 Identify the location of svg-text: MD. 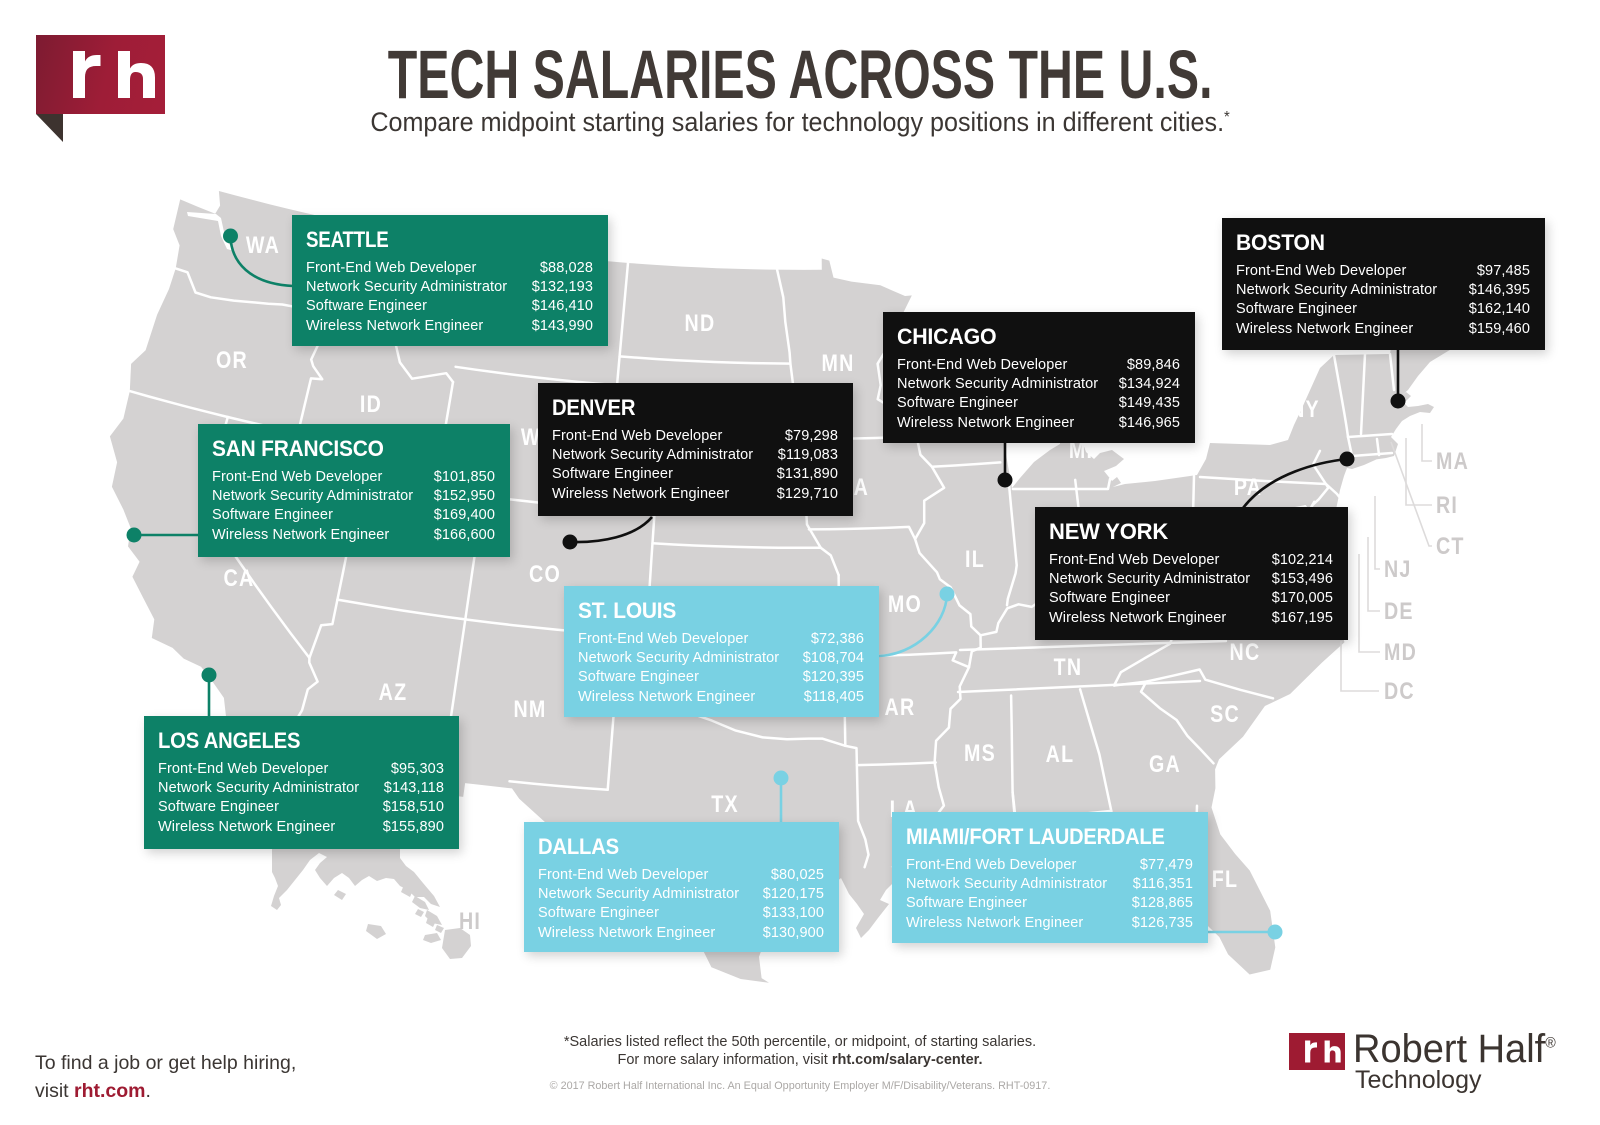
(1400, 651).